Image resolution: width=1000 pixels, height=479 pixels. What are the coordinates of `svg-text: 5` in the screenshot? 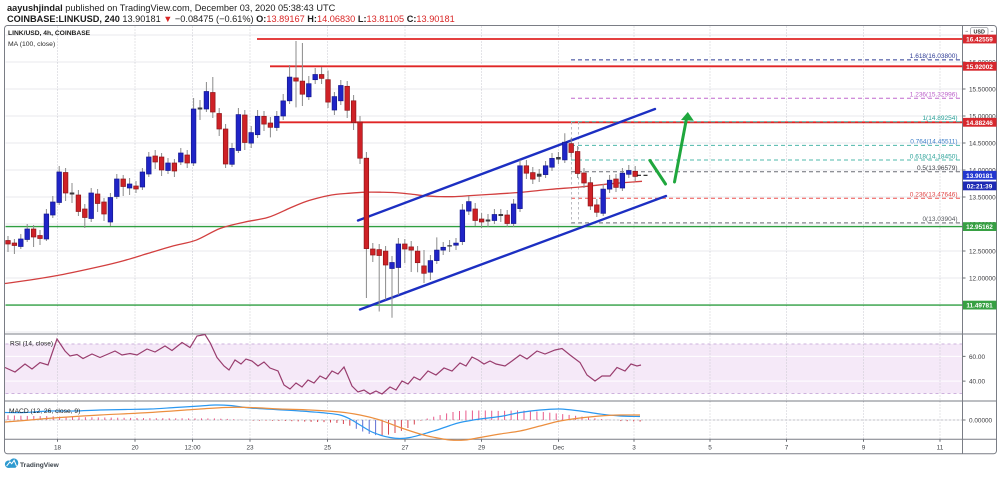 It's located at (710, 447).